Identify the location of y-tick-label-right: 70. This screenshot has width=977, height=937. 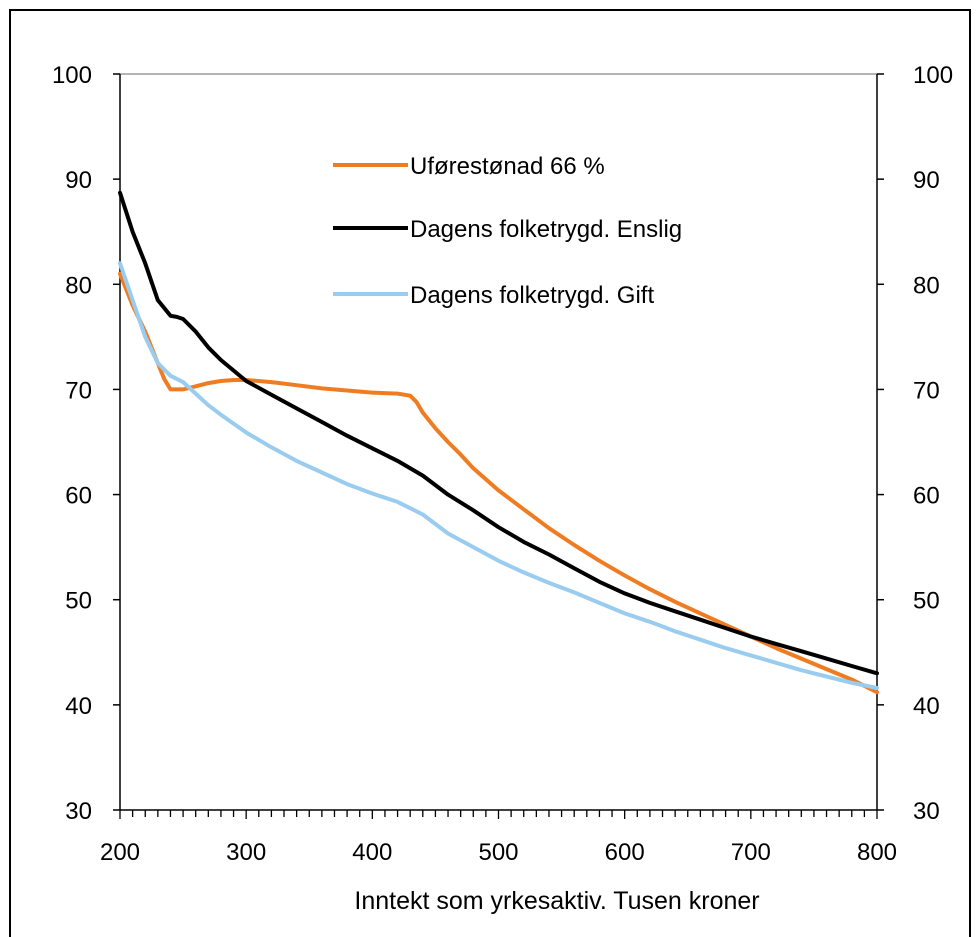
(926, 390).